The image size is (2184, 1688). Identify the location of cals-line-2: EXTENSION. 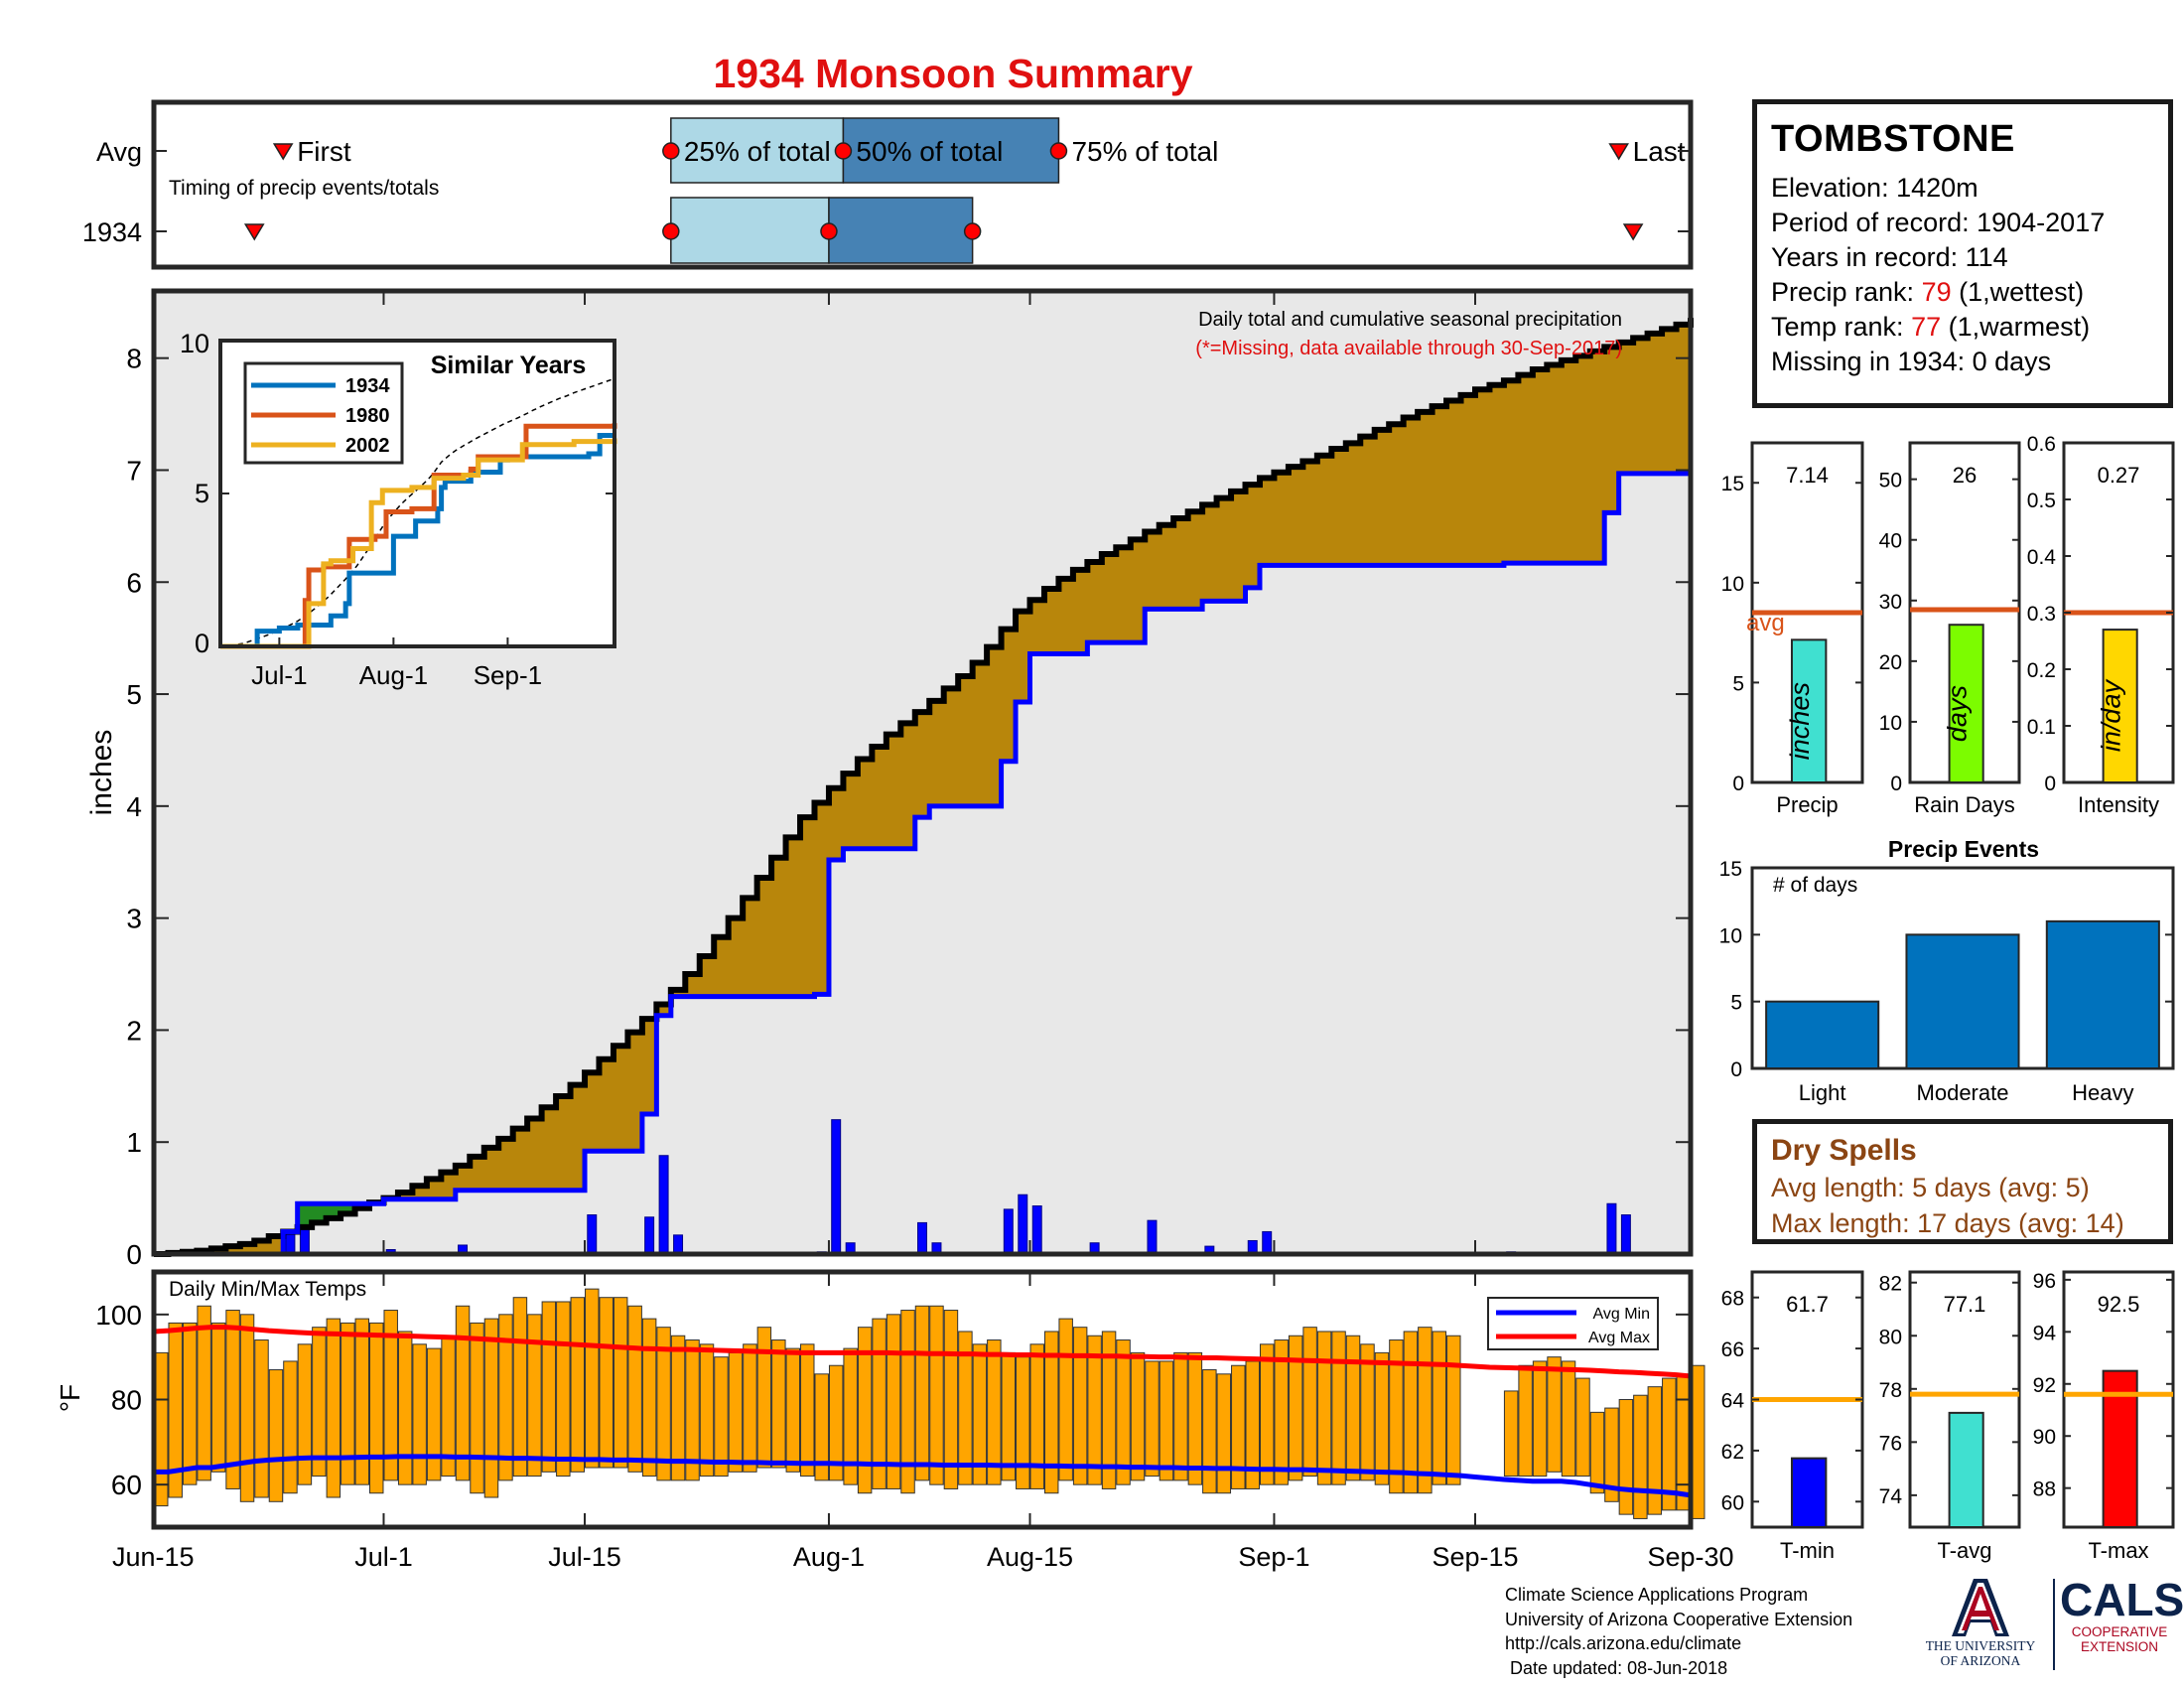
(2119, 1646).